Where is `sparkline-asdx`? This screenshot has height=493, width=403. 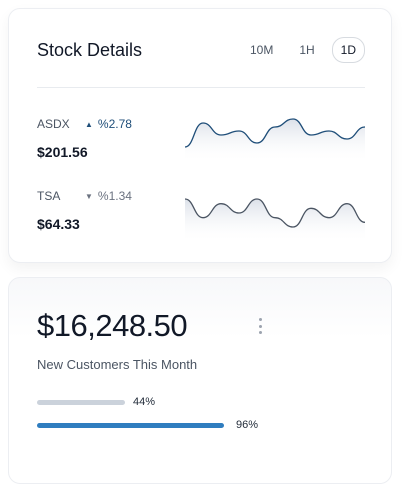 sparkline-asdx is located at coordinates (275, 140).